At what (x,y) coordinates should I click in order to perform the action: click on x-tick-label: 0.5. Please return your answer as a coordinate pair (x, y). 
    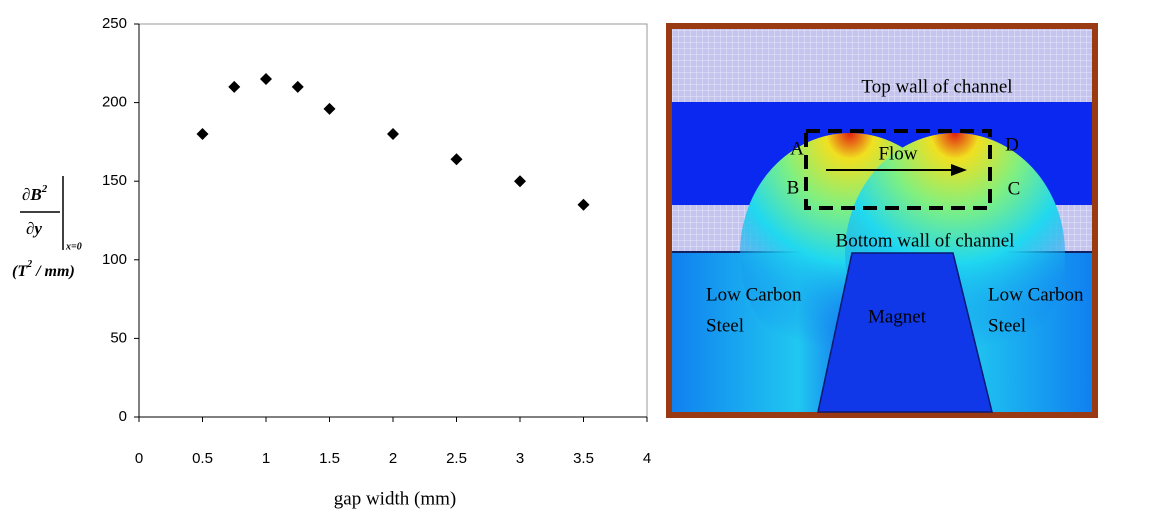
    Looking at the image, I should click on (202, 458).